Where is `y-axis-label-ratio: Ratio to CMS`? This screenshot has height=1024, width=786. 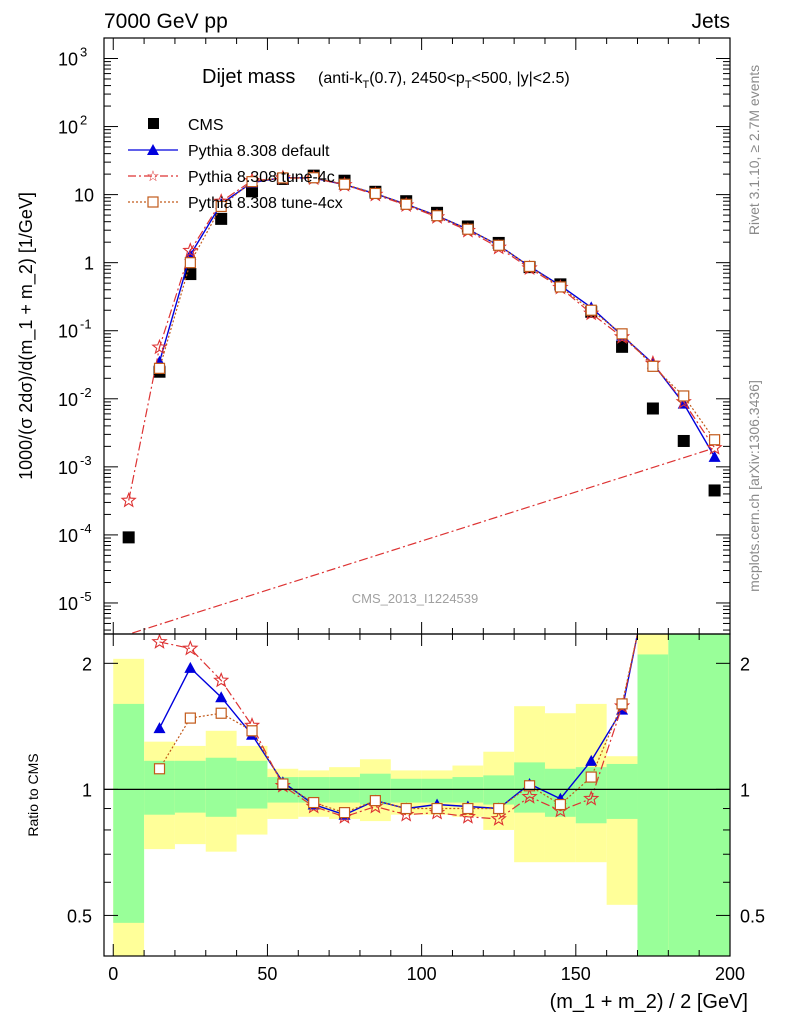 y-axis-label-ratio: Ratio to CMS is located at coordinates (33, 794).